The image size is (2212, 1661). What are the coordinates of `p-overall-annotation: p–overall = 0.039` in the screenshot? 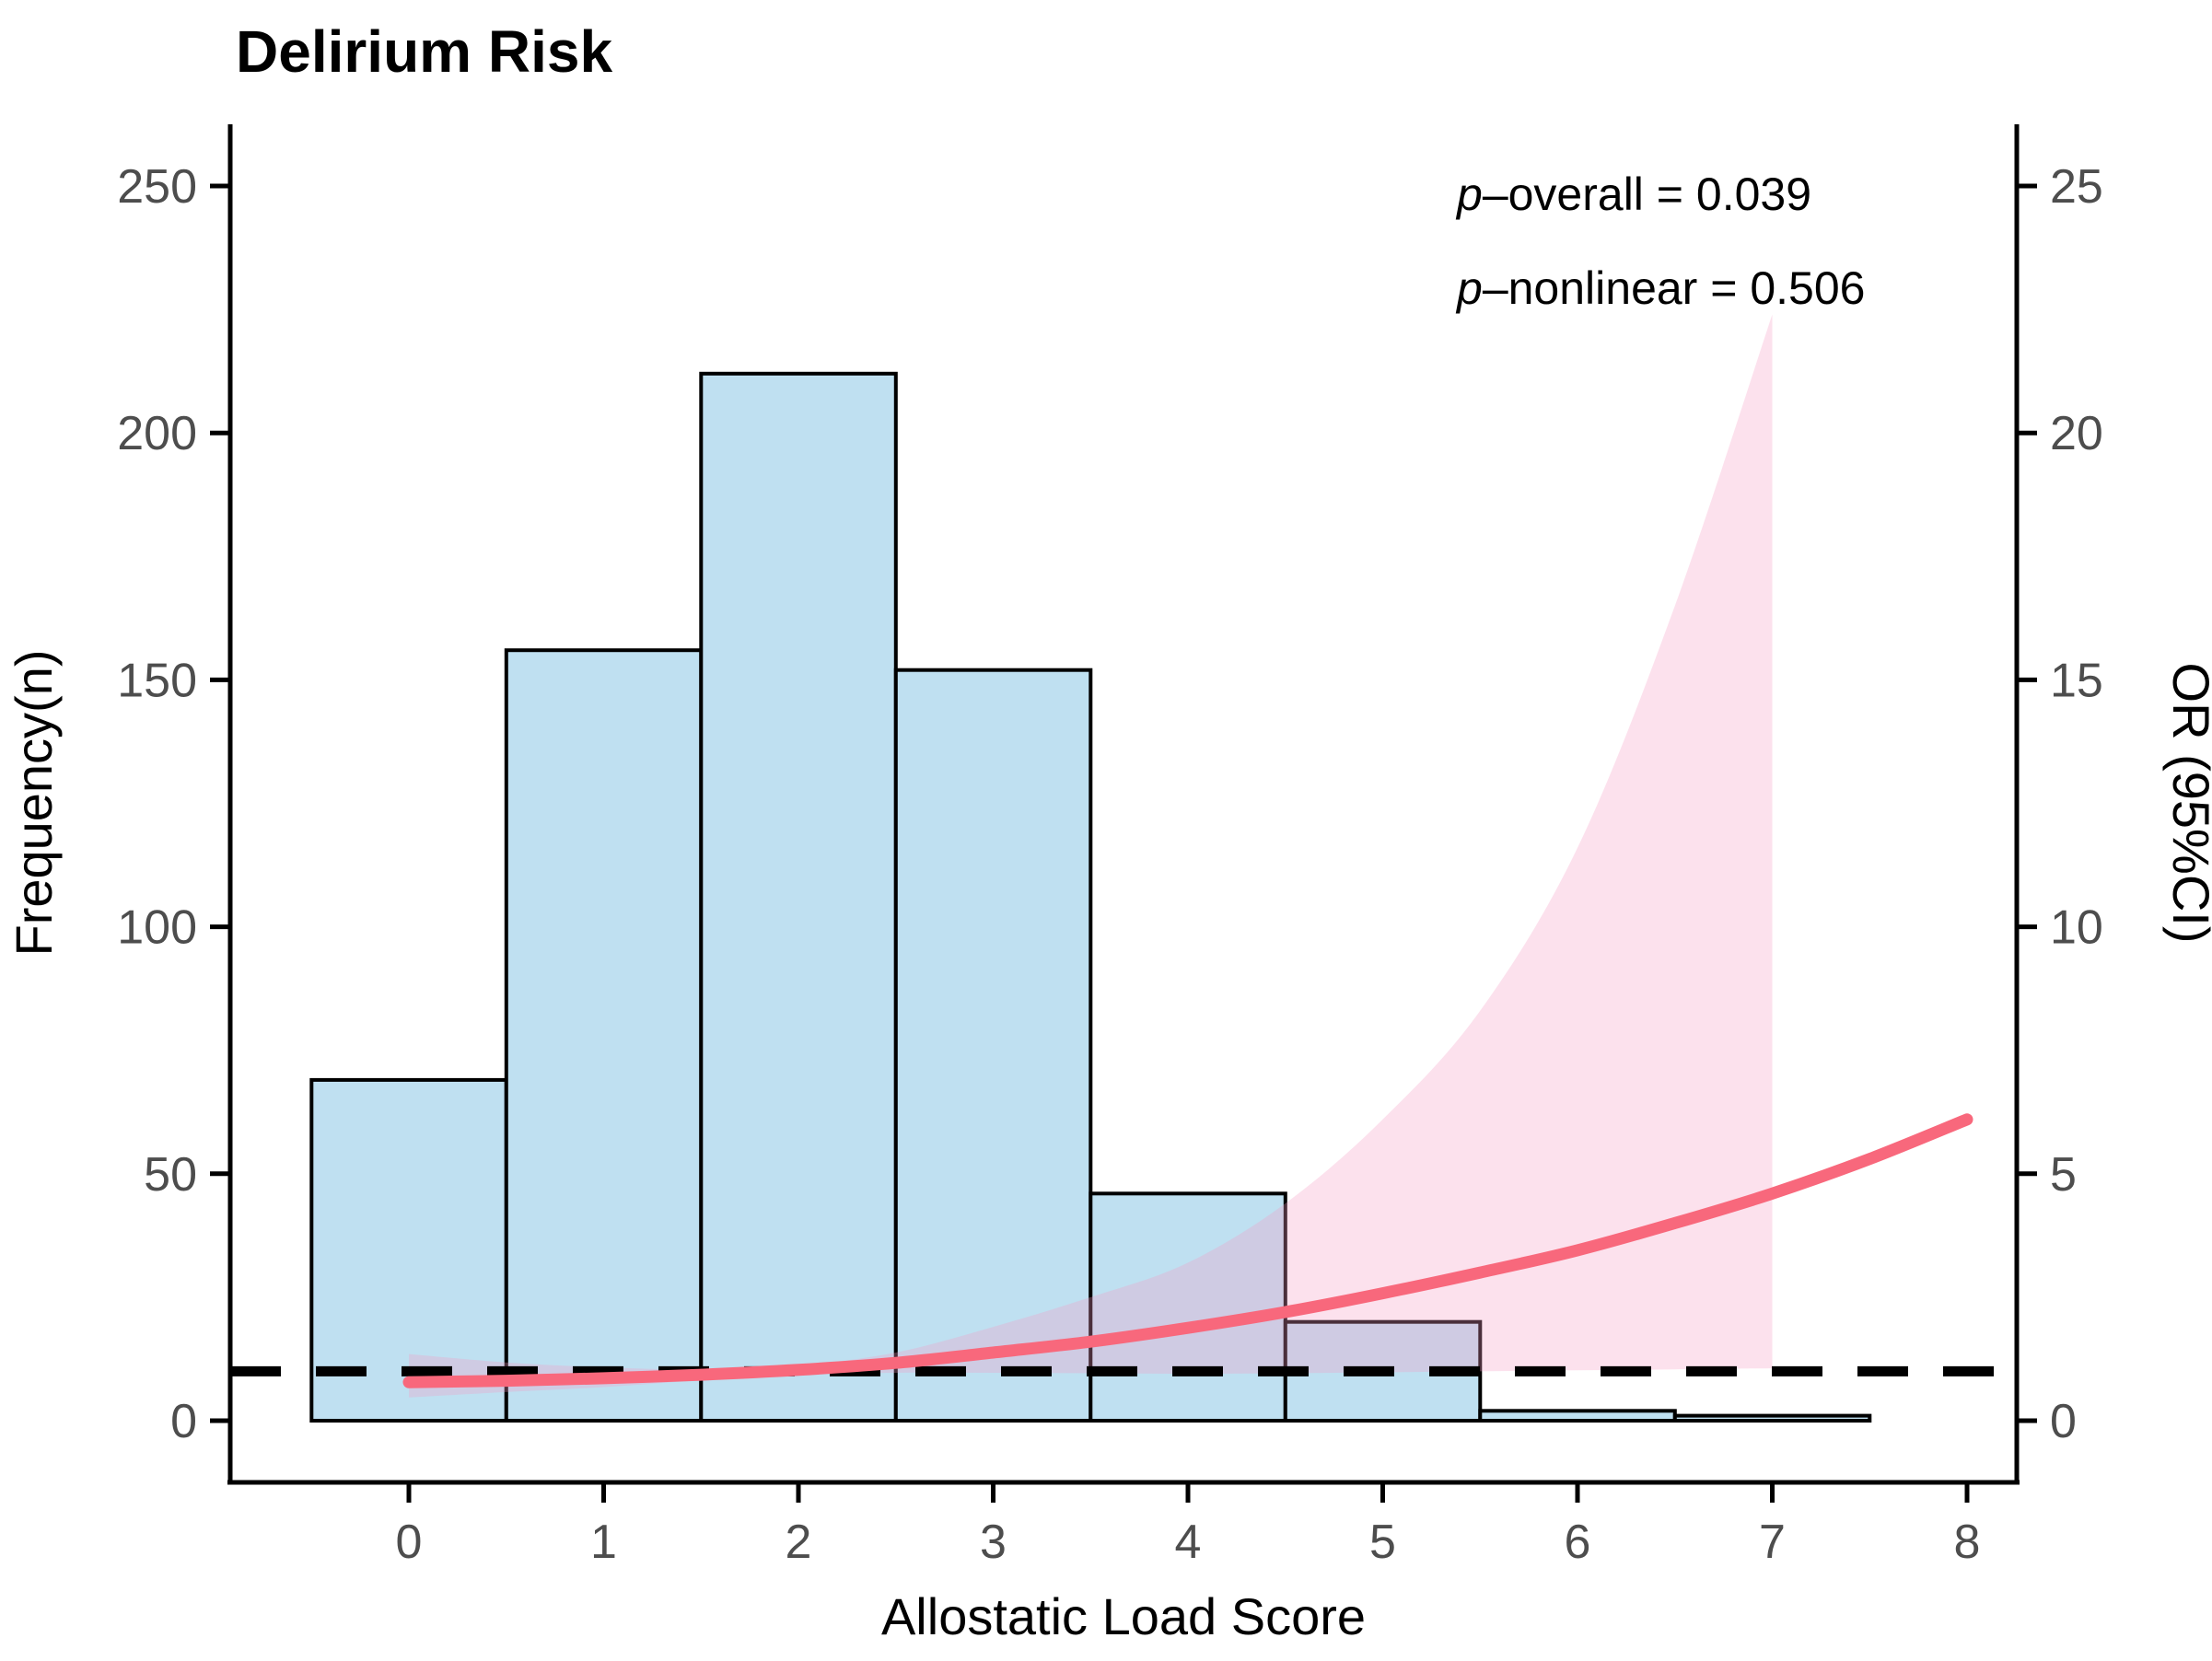 It's located at (1633, 194).